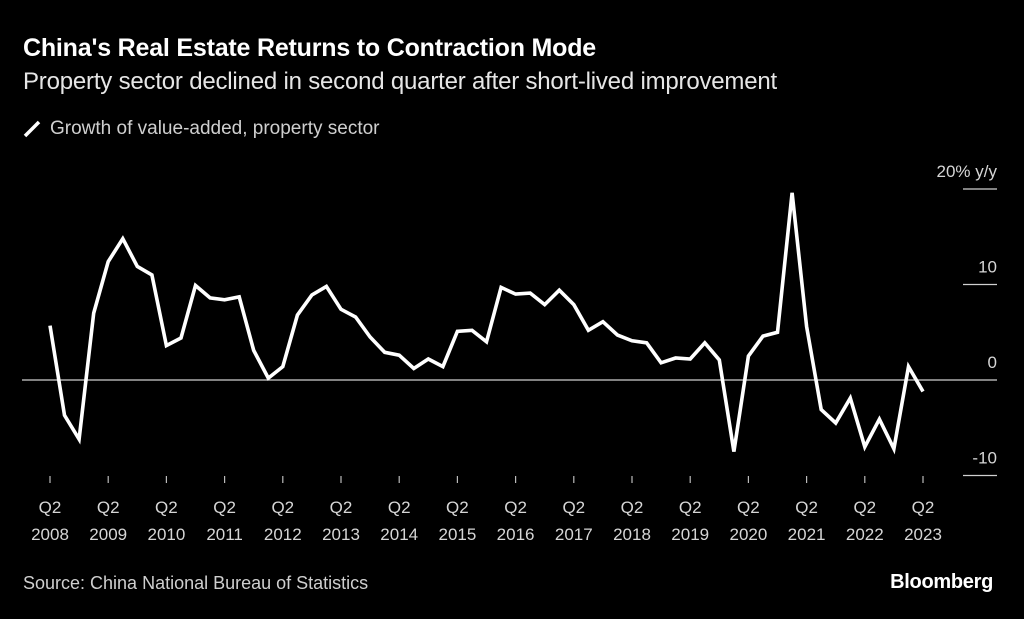 The image size is (1024, 619). Describe the element at coordinates (32, 129) in the screenshot. I see `line-swatch-icon` at that location.